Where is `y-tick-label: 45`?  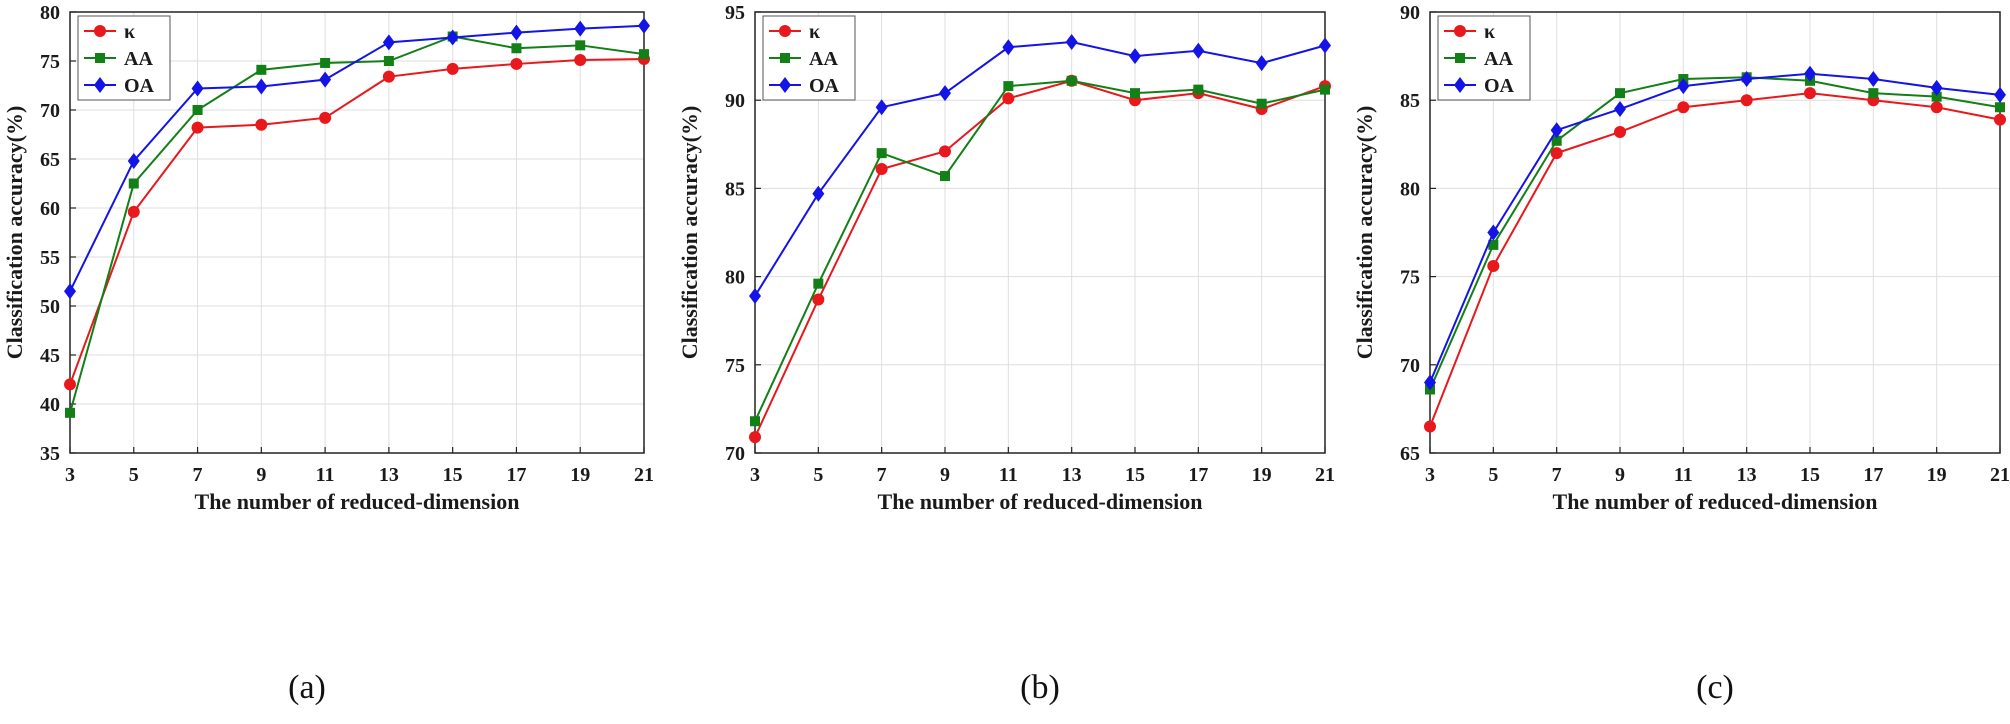 y-tick-label: 45 is located at coordinates (50, 356).